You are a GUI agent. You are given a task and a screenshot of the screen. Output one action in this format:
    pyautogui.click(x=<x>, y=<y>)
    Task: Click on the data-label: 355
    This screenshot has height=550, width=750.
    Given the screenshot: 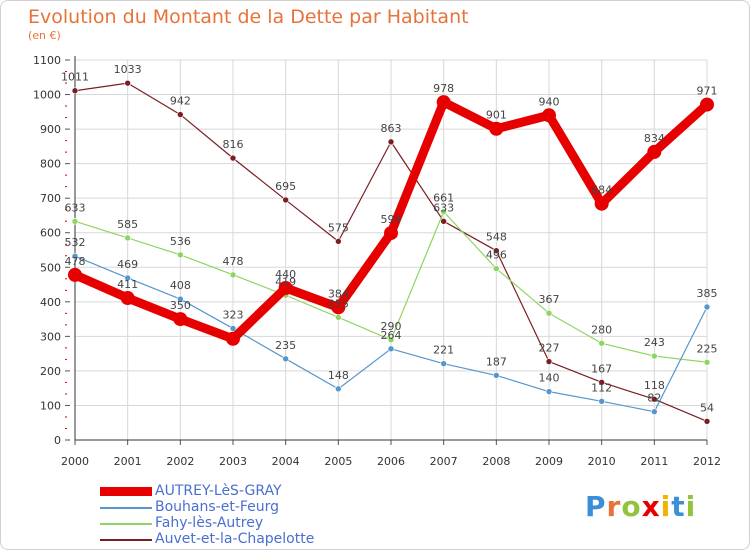 What is the action you would take?
    pyautogui.click(x=338, y=303)
    